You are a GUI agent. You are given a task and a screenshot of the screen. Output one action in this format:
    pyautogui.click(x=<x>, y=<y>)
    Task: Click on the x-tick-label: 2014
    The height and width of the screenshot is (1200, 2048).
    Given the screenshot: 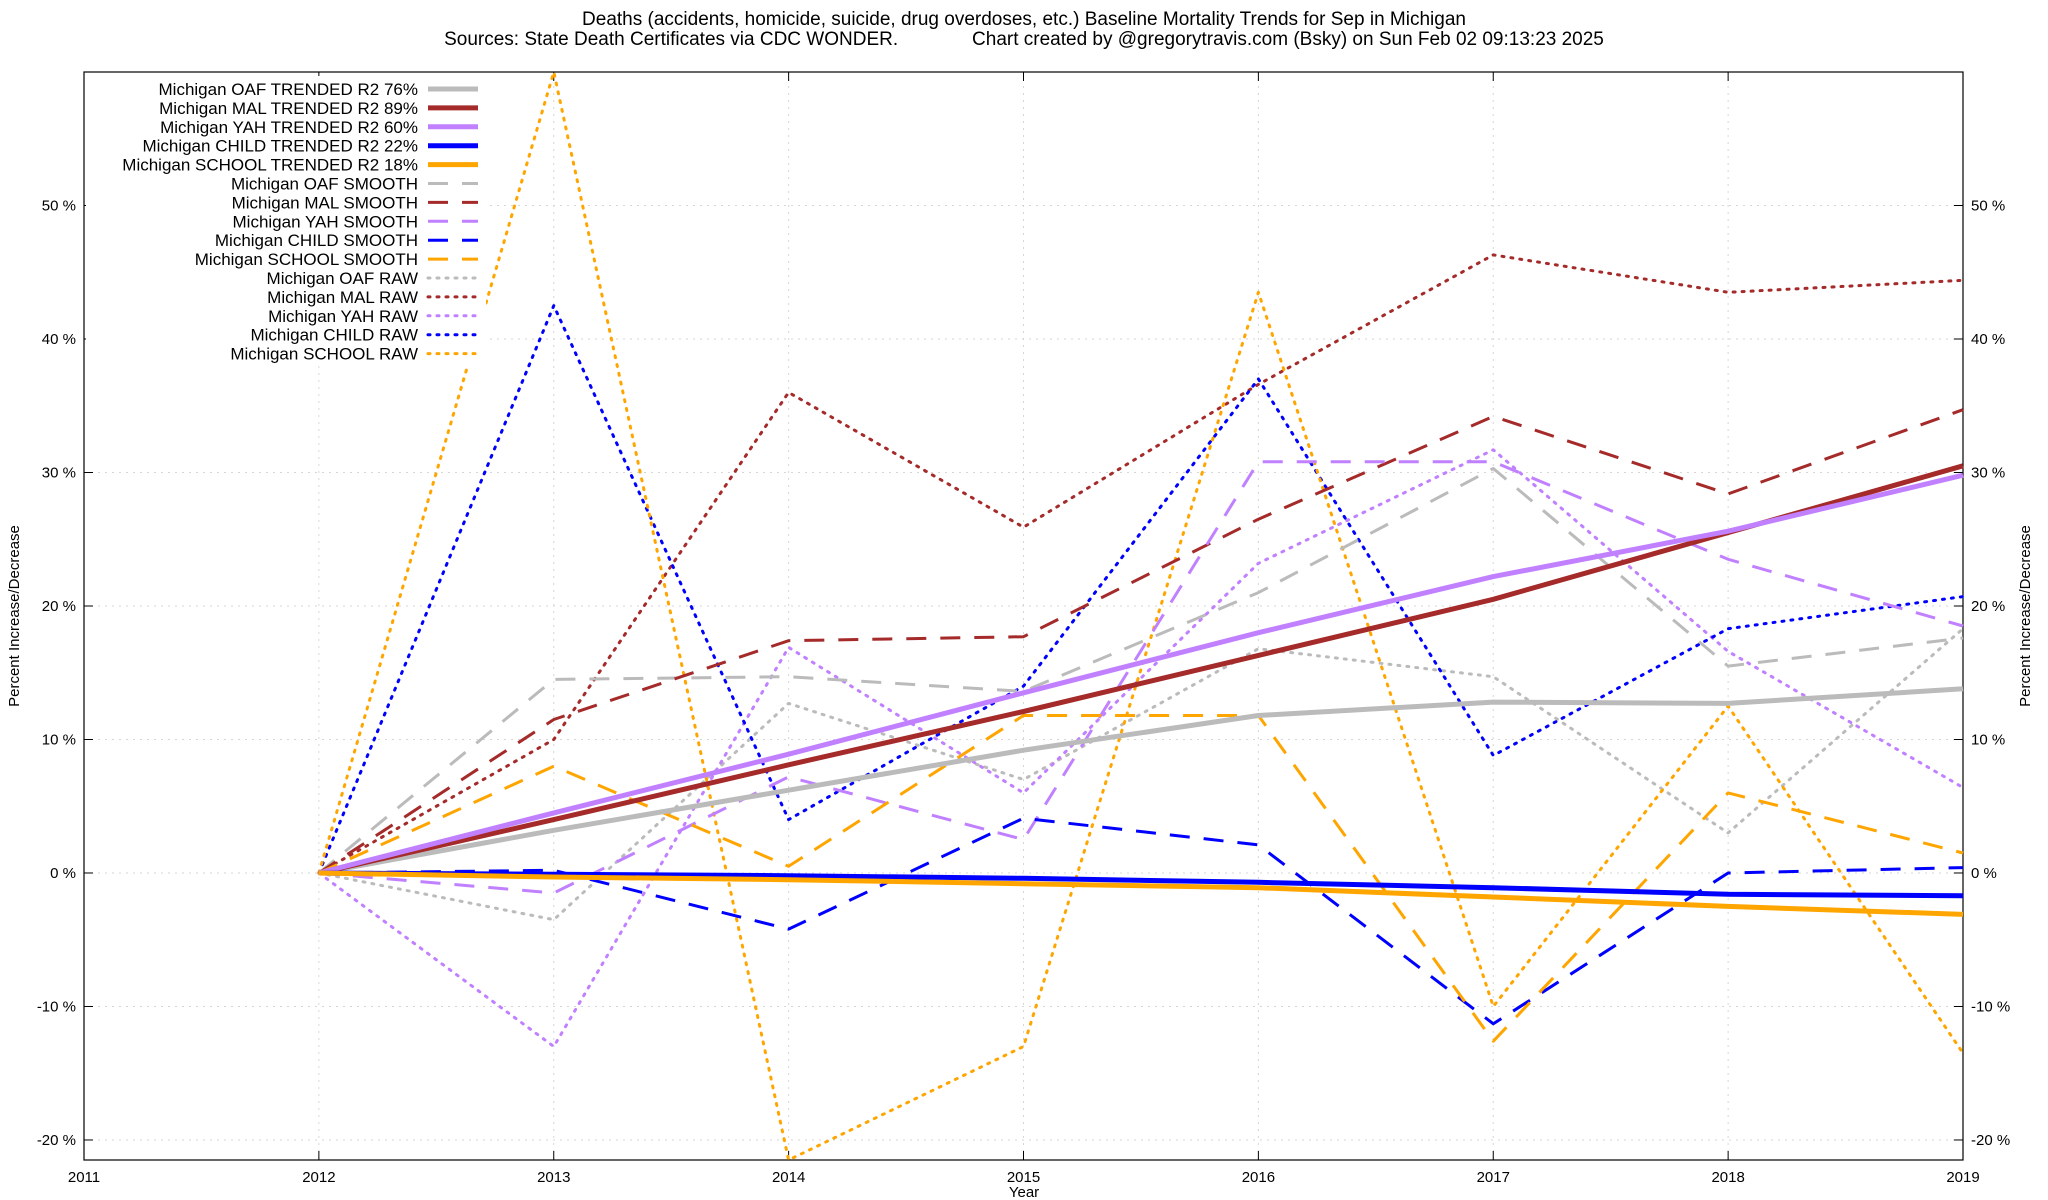 What is the action you would take?
    pyautogui.click(x=788, y=1177)
    